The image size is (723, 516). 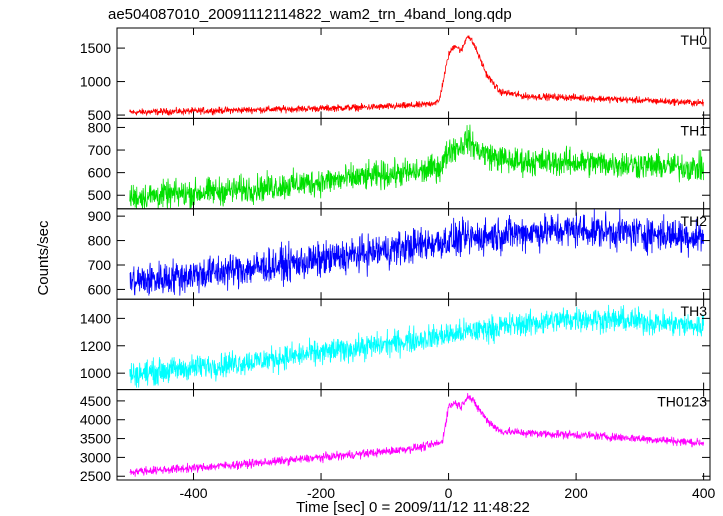 What do you see at coordinates (417, 166) in the screenshot?
I see `series-line-th1` at bounding box center [417, 166].